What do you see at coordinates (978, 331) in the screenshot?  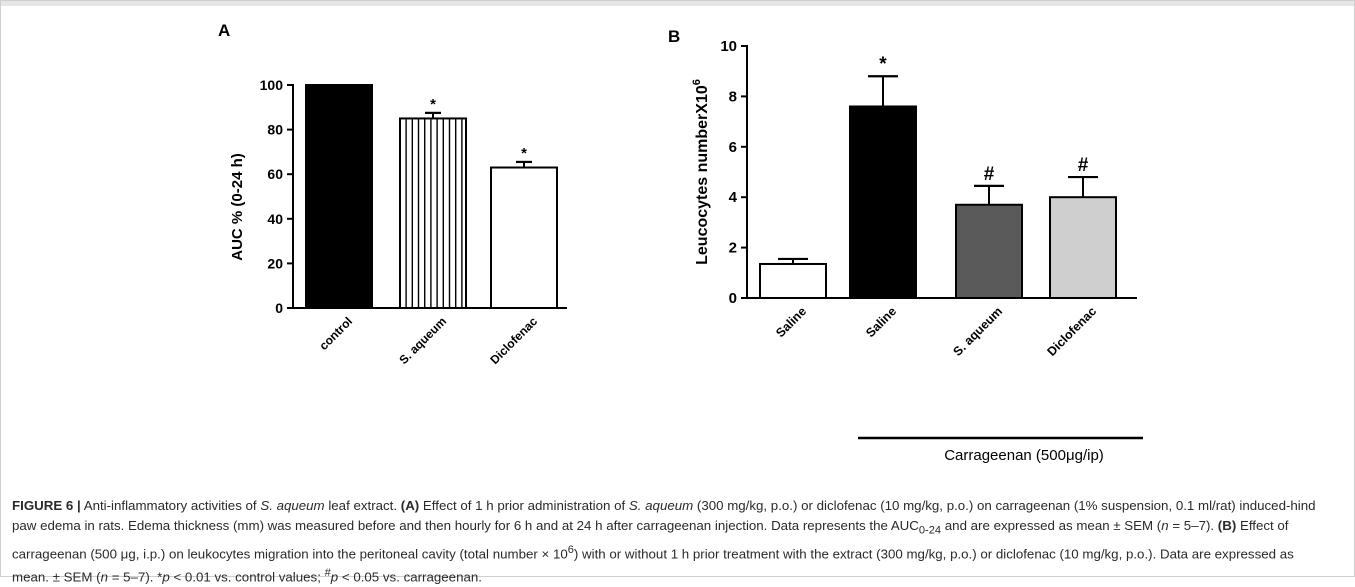 I see `panel-b-x-tick-label: S. aqueum` at bounding box center [978, 331].